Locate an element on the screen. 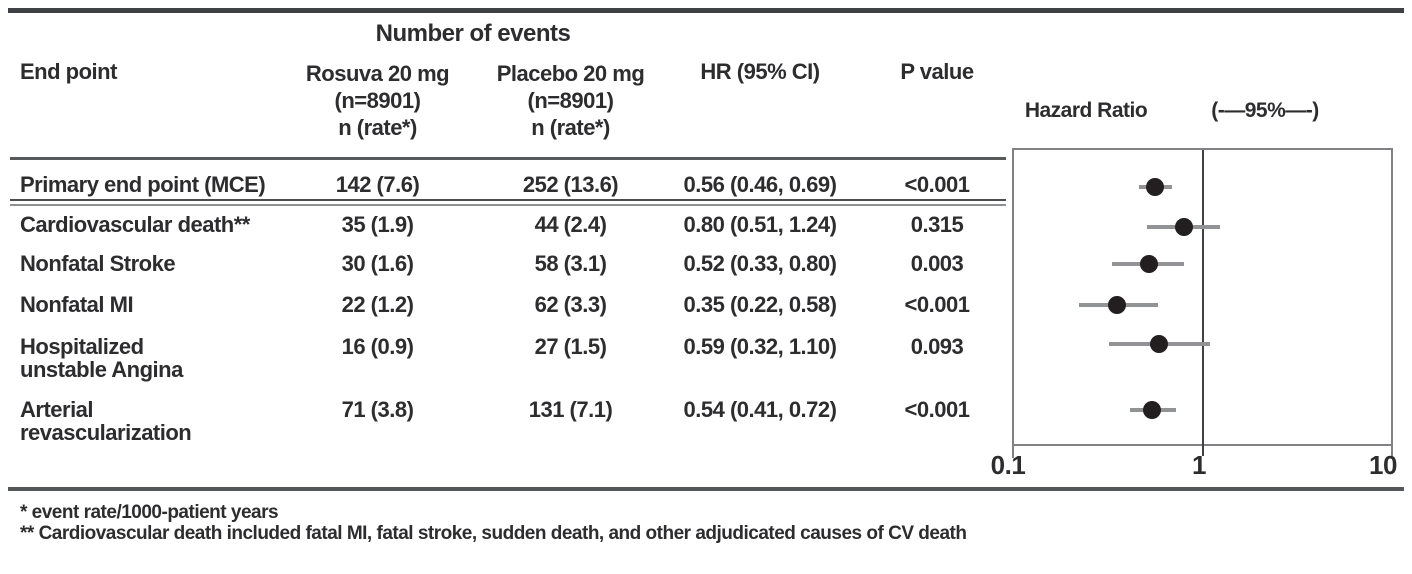  axis-tick-0.1 is located at coordinates (1013, 452).